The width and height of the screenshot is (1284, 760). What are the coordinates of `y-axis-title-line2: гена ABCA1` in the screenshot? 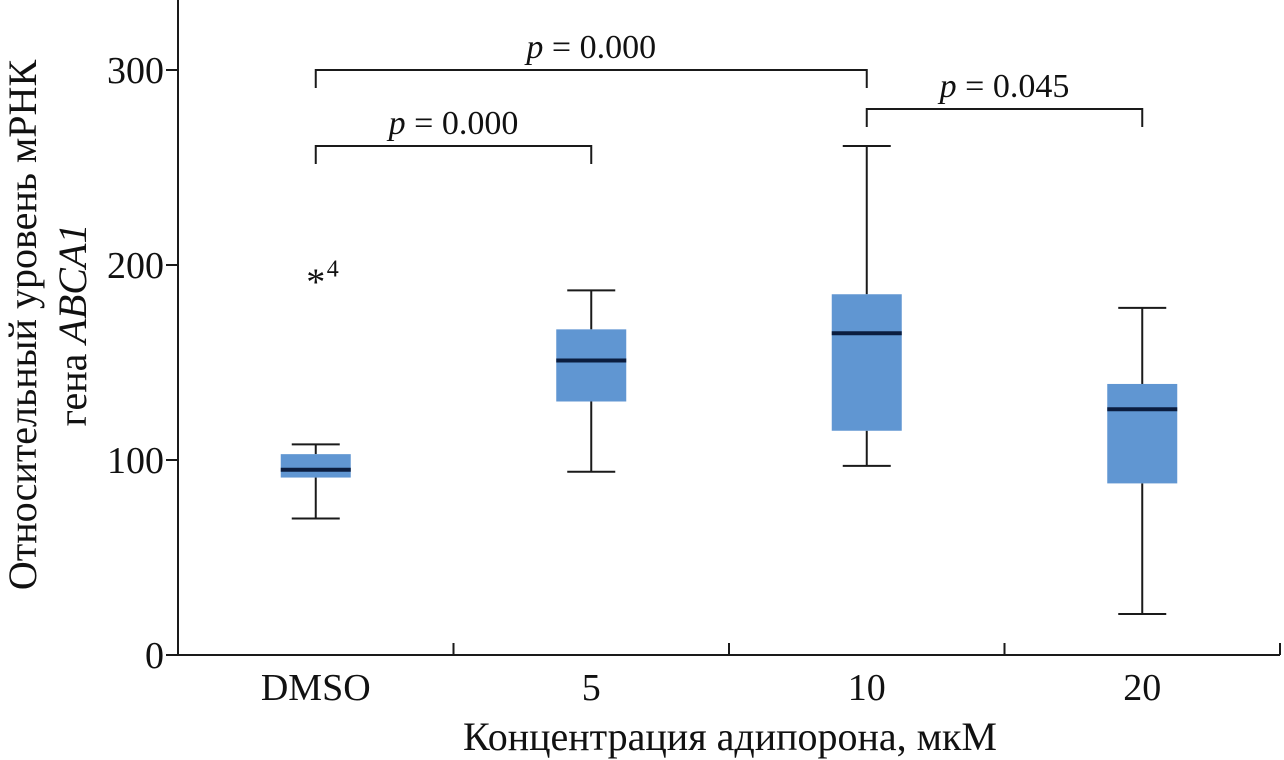 It's located at (72, 325).